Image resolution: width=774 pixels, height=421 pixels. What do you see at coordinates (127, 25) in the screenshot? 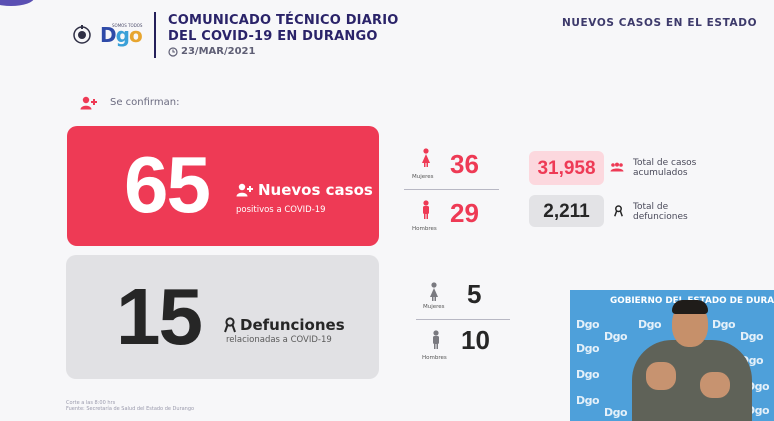
I see `logo-tagline: SOMOS TODOS` at bounding box center [127, 25].